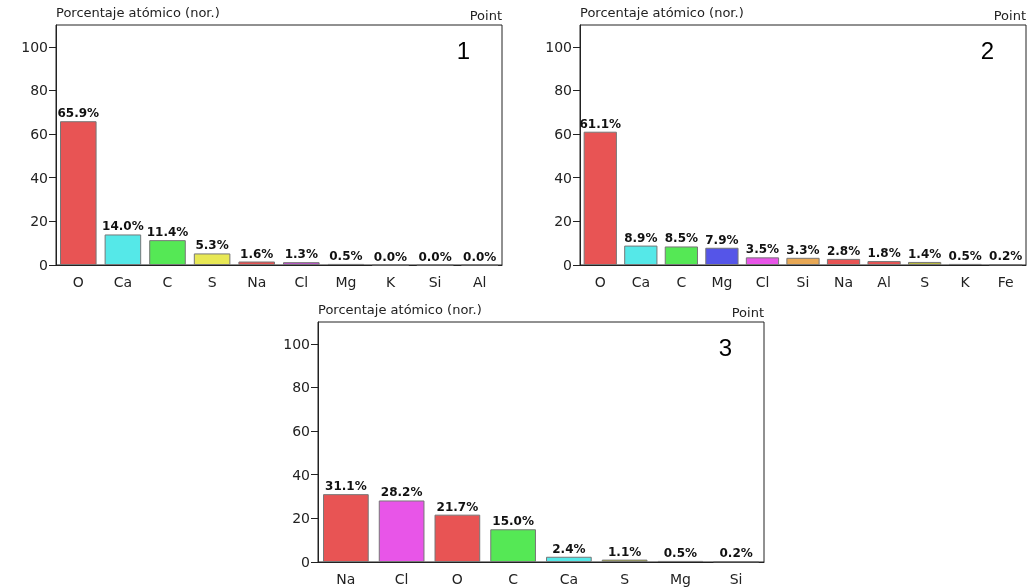 The height and width of the screenshot is (588, 1034). Describe the element at coordinates (513, 521) in the screenshot. I see `data-label: 15.0%` at that location.